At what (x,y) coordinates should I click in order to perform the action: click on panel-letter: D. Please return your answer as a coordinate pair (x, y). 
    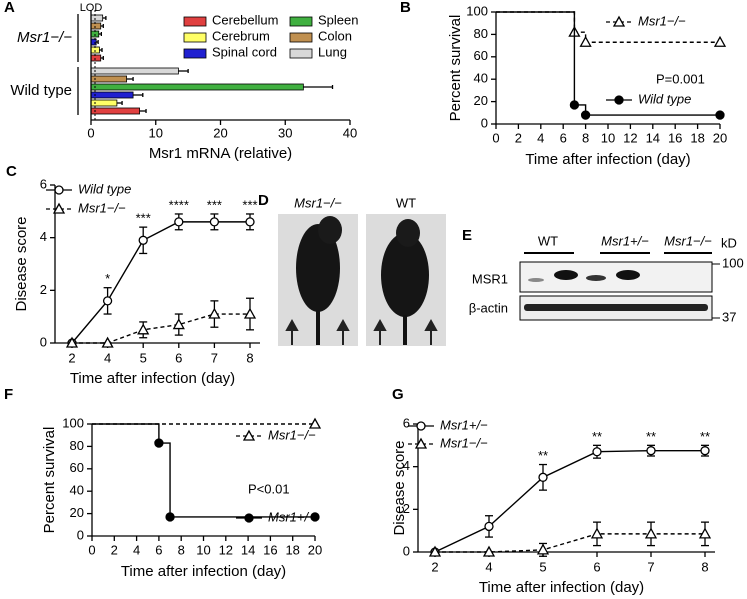
    Looking at the image, I should click on (263, 200).